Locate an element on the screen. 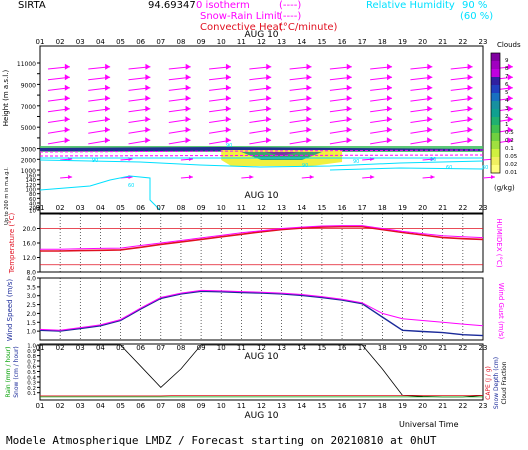 The height and width of the screenshot is (450, 528). hour-bottom-18: 18 is located at coordinates (382, 406).